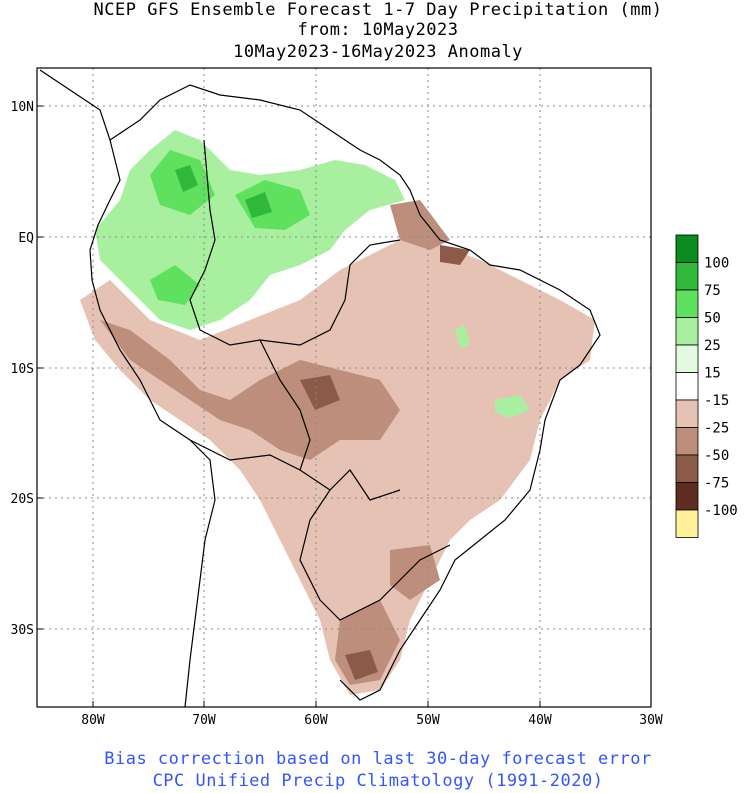  What do you see at coordinates (712, 346) in the screenshot?
I see `legend-label: 25` at bounding box center [712, 346].